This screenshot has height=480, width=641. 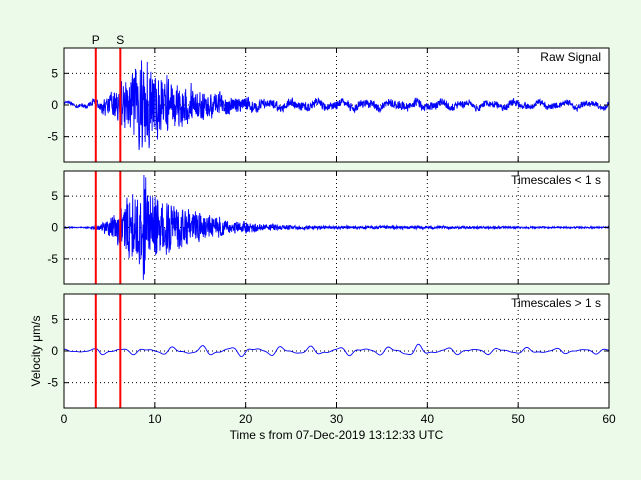 I want to click on panel-1-ytick-label-1: 0, so click(x=54, y=105).